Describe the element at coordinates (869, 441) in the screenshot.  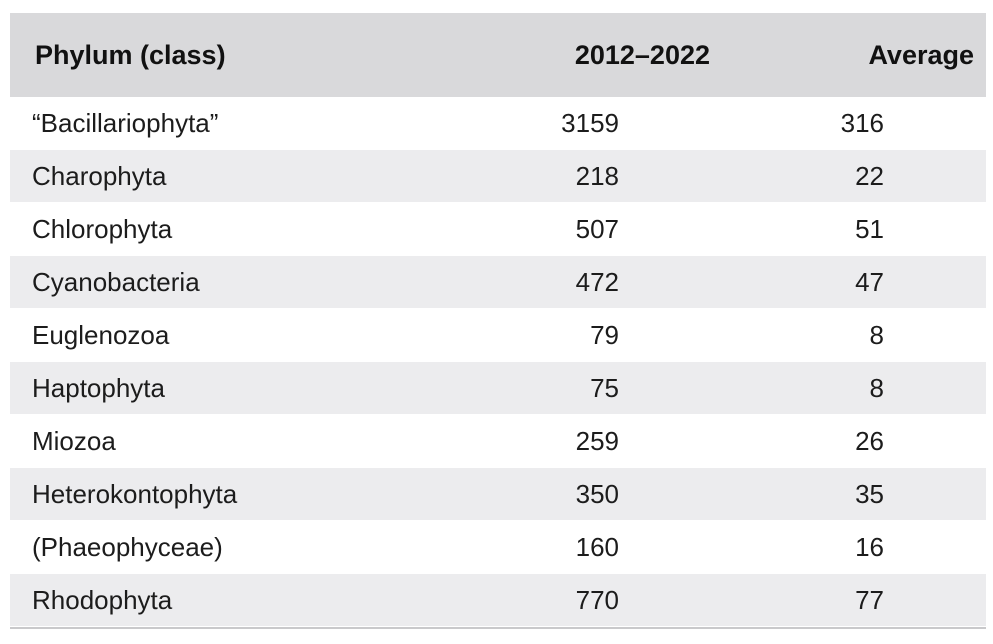
I see `cell-average: 26` at that location.